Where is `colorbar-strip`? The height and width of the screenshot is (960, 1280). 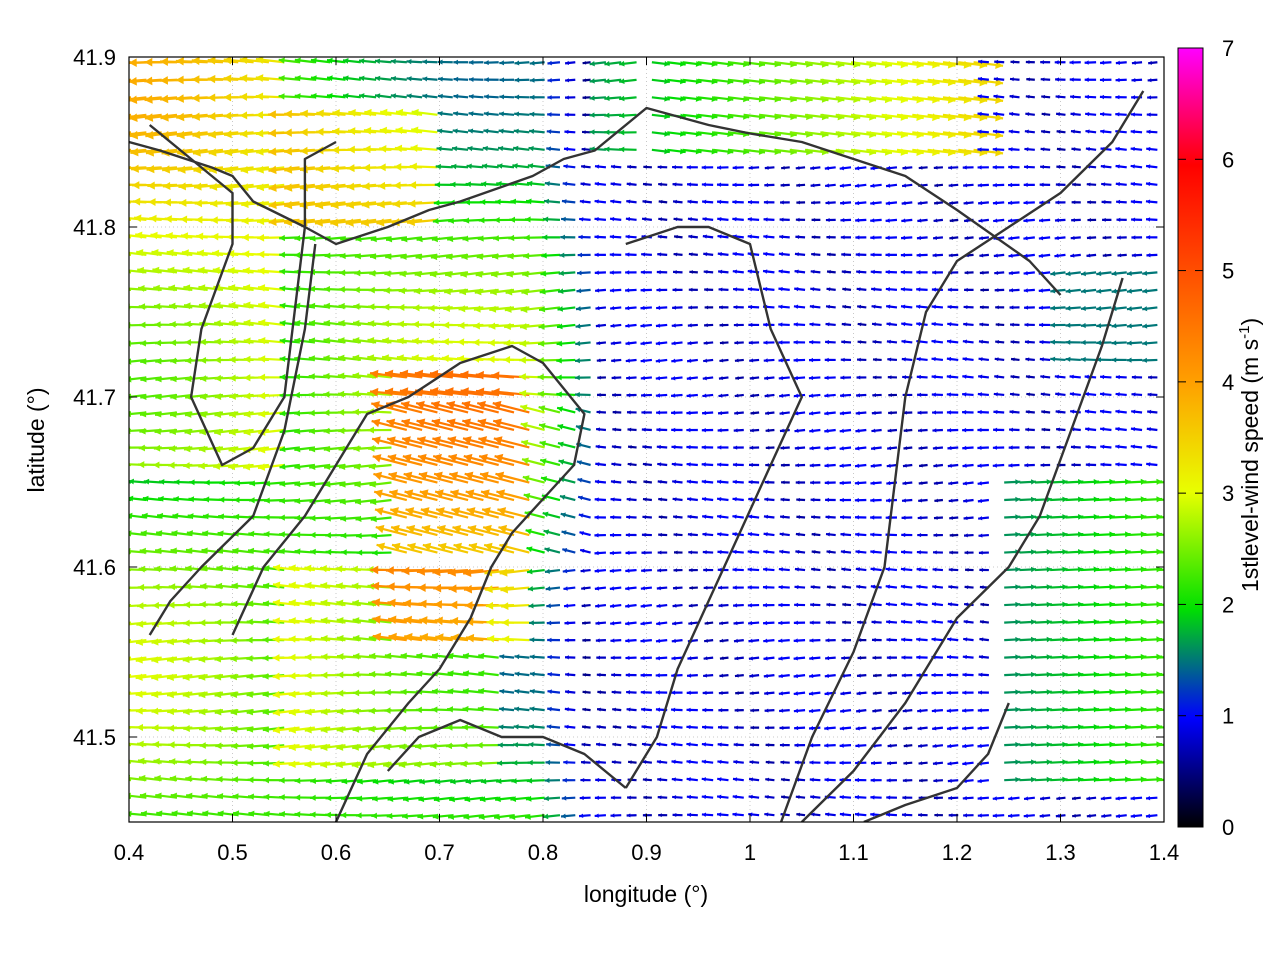
colorbar-strip is located at coordinates (1190, 437).